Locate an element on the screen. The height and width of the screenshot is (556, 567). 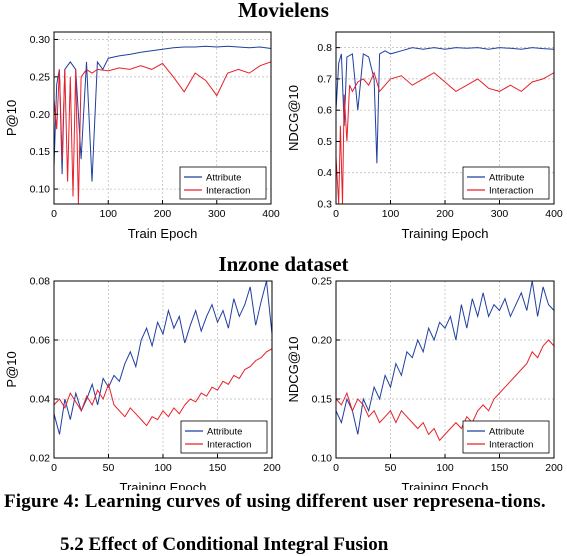
y-tick-label: 0.3 is located at coordinates (324, 205).